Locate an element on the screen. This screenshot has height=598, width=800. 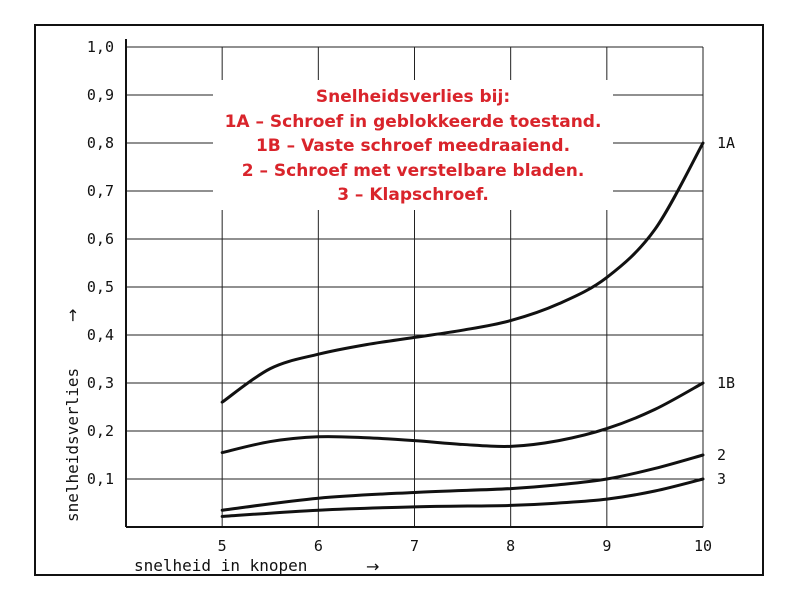
x-tick-label: 8 is located at coordinates (510, 546).